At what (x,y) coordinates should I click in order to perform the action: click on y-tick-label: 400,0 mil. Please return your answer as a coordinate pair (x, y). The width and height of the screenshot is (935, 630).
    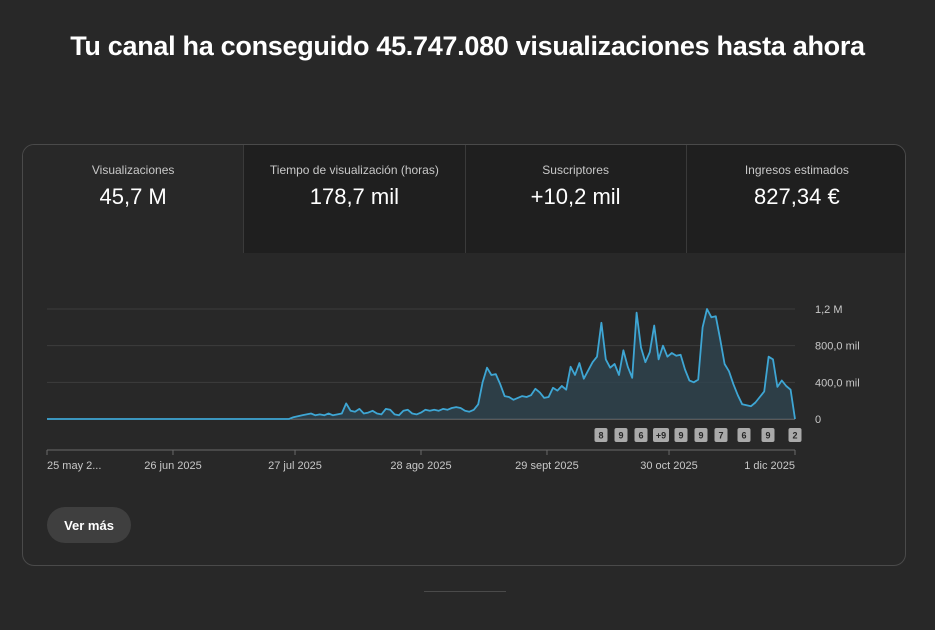
    Looking at the image, I should click on (837, 383).